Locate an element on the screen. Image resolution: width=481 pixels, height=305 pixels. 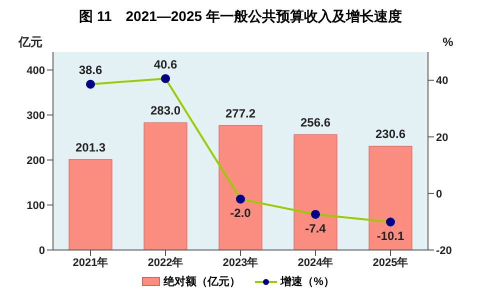
data-label: 256.6 is located at coordinates (315, 123).